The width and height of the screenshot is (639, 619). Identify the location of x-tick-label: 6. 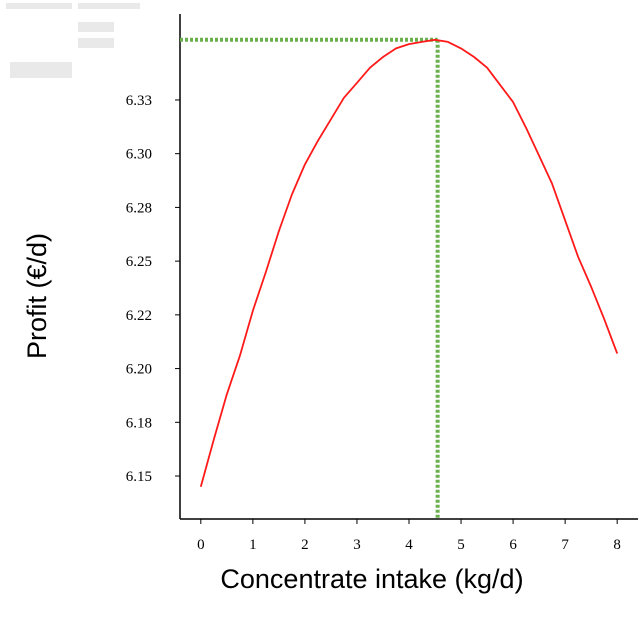
(513, 545).